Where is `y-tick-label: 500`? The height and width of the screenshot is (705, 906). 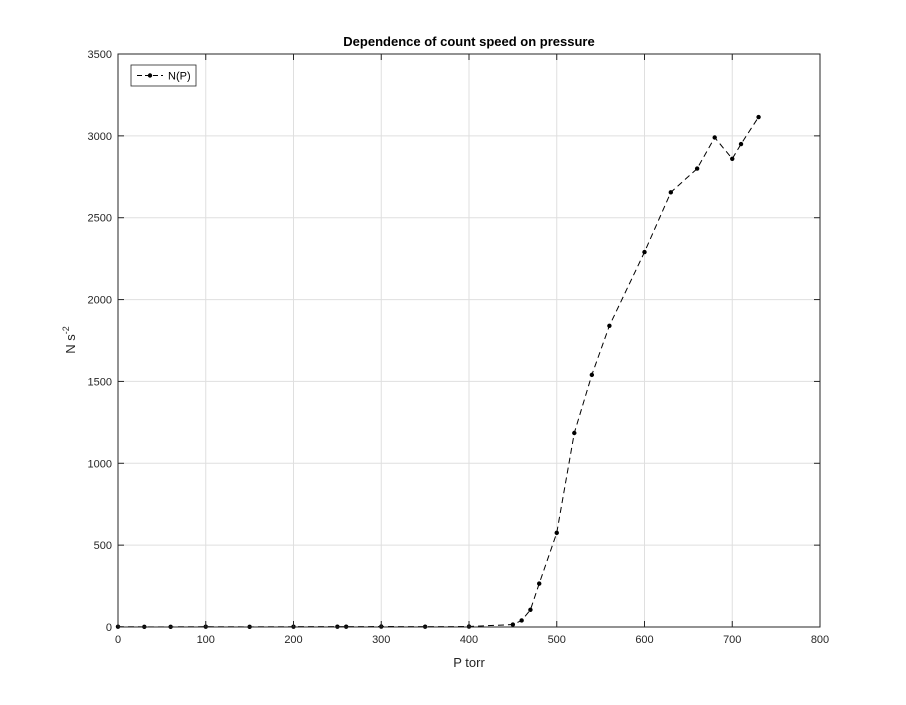
y-tick-label: 500 is located at coordinates (103, 546).